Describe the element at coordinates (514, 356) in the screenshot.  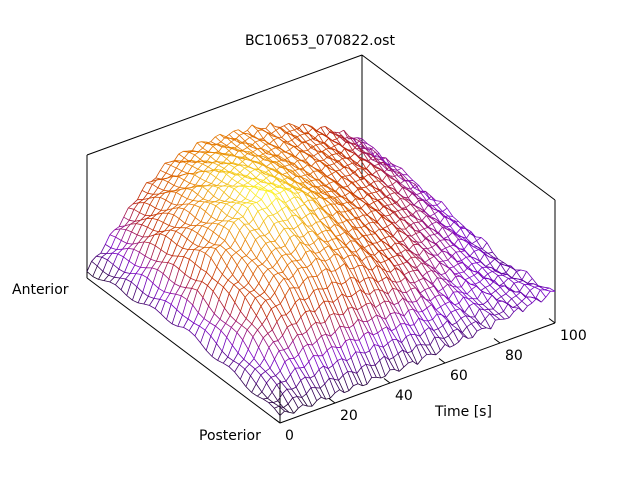
I see `x-tick-label: 80` at that location.